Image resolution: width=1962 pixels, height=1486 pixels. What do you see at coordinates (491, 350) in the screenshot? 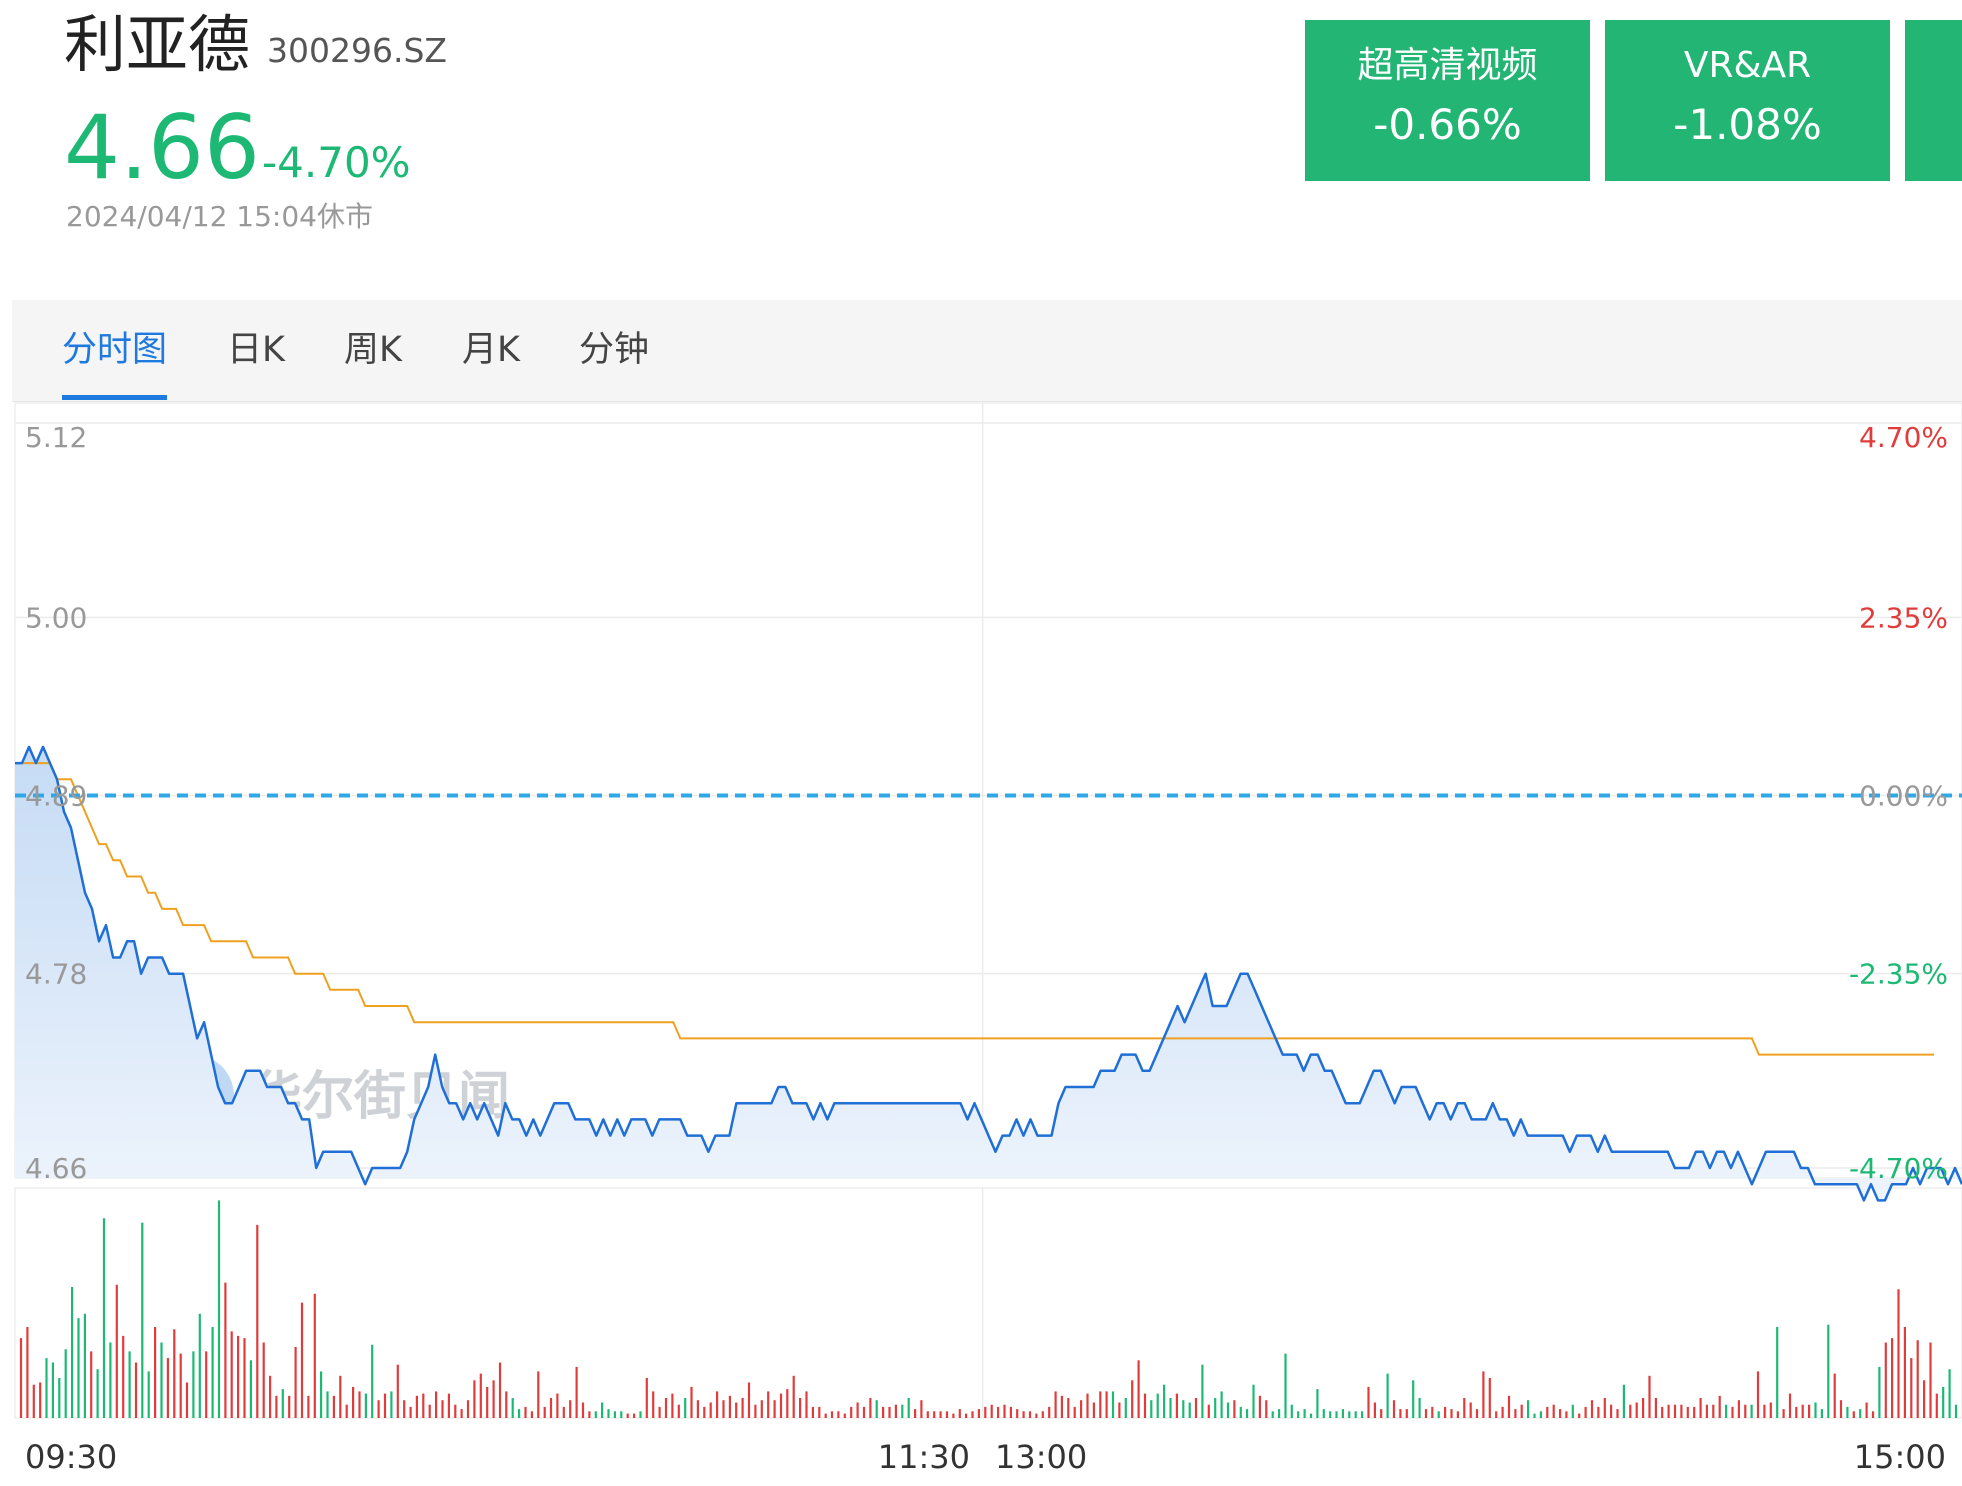
I see `tab-monthly-k: 月K` at bounding box center [491, 350].